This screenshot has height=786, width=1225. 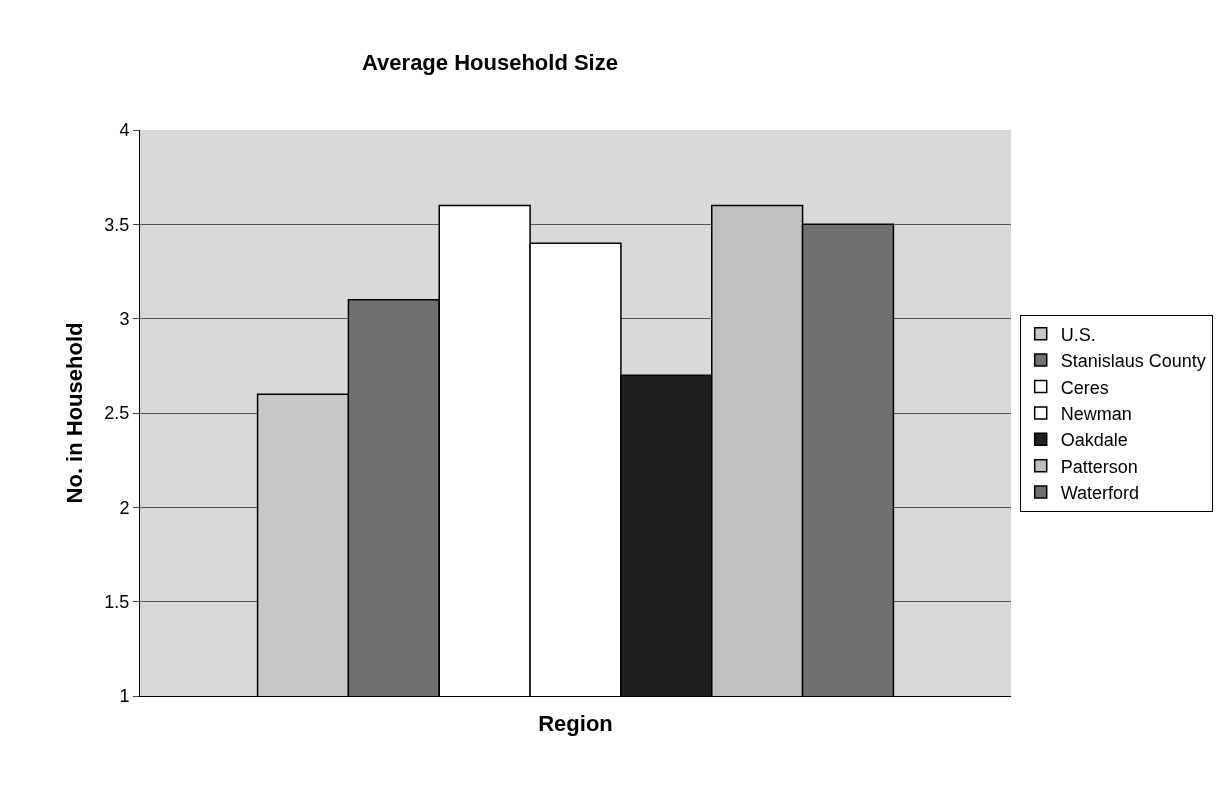 What do you see at coordinates (575, 723) in the screenshot?
I see `x-axis-title: Region` at bounding box center [575, 723].